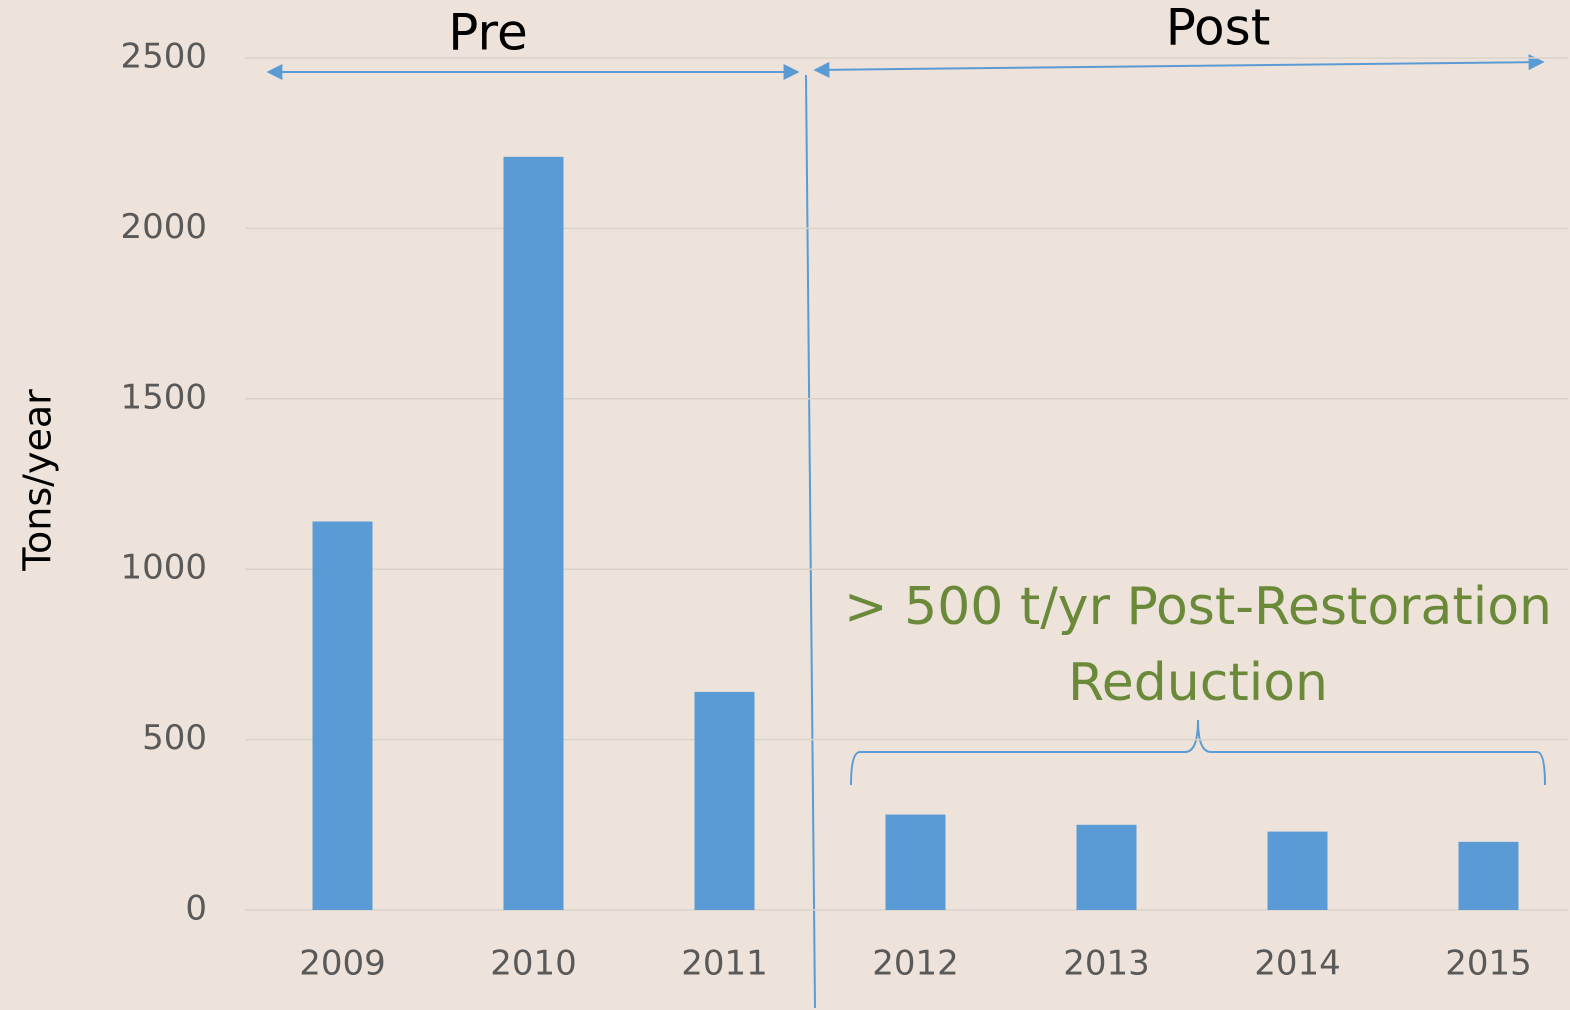  Describe the element at coordinates (915, 964) in the screenshot. I see `x-tick-label: 2012` at that location.